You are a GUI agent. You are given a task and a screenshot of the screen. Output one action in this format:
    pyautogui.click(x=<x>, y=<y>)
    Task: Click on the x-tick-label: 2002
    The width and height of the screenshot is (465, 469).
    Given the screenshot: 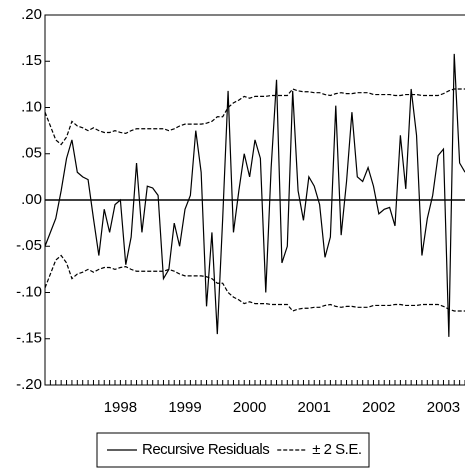 What is the action you would take?
    pyautogui.click(x=378, y=407)
    